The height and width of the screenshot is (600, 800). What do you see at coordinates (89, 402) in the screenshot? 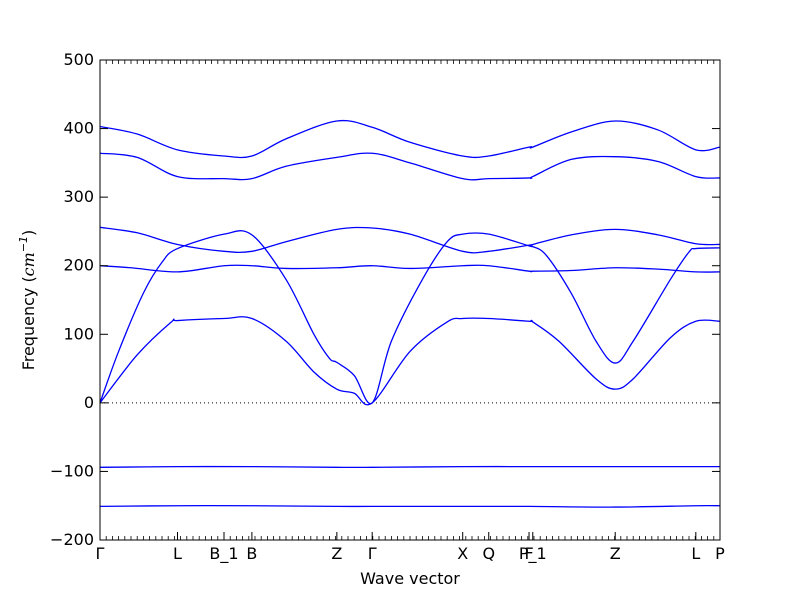
I see `y-tick-label: 0` at bounding box center [89, 402].